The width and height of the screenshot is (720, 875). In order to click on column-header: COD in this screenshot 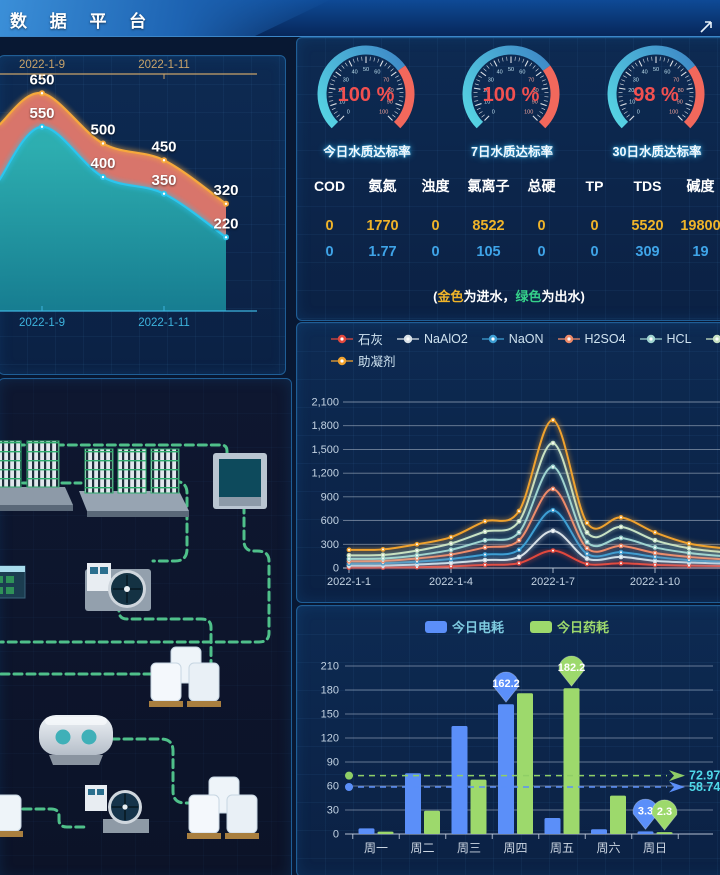, I will do `click(329, 186)`.